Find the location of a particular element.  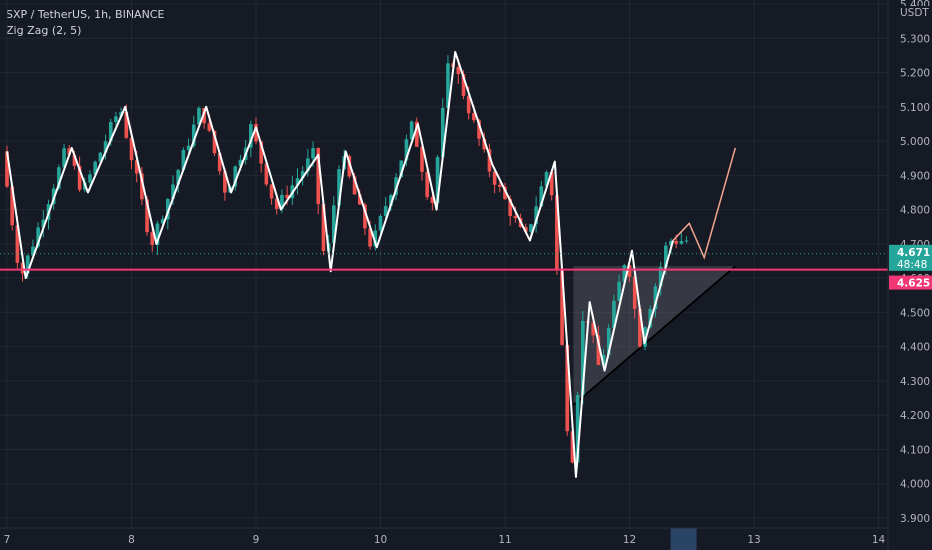

price-axis-bg is located at coordinates (910, 275).